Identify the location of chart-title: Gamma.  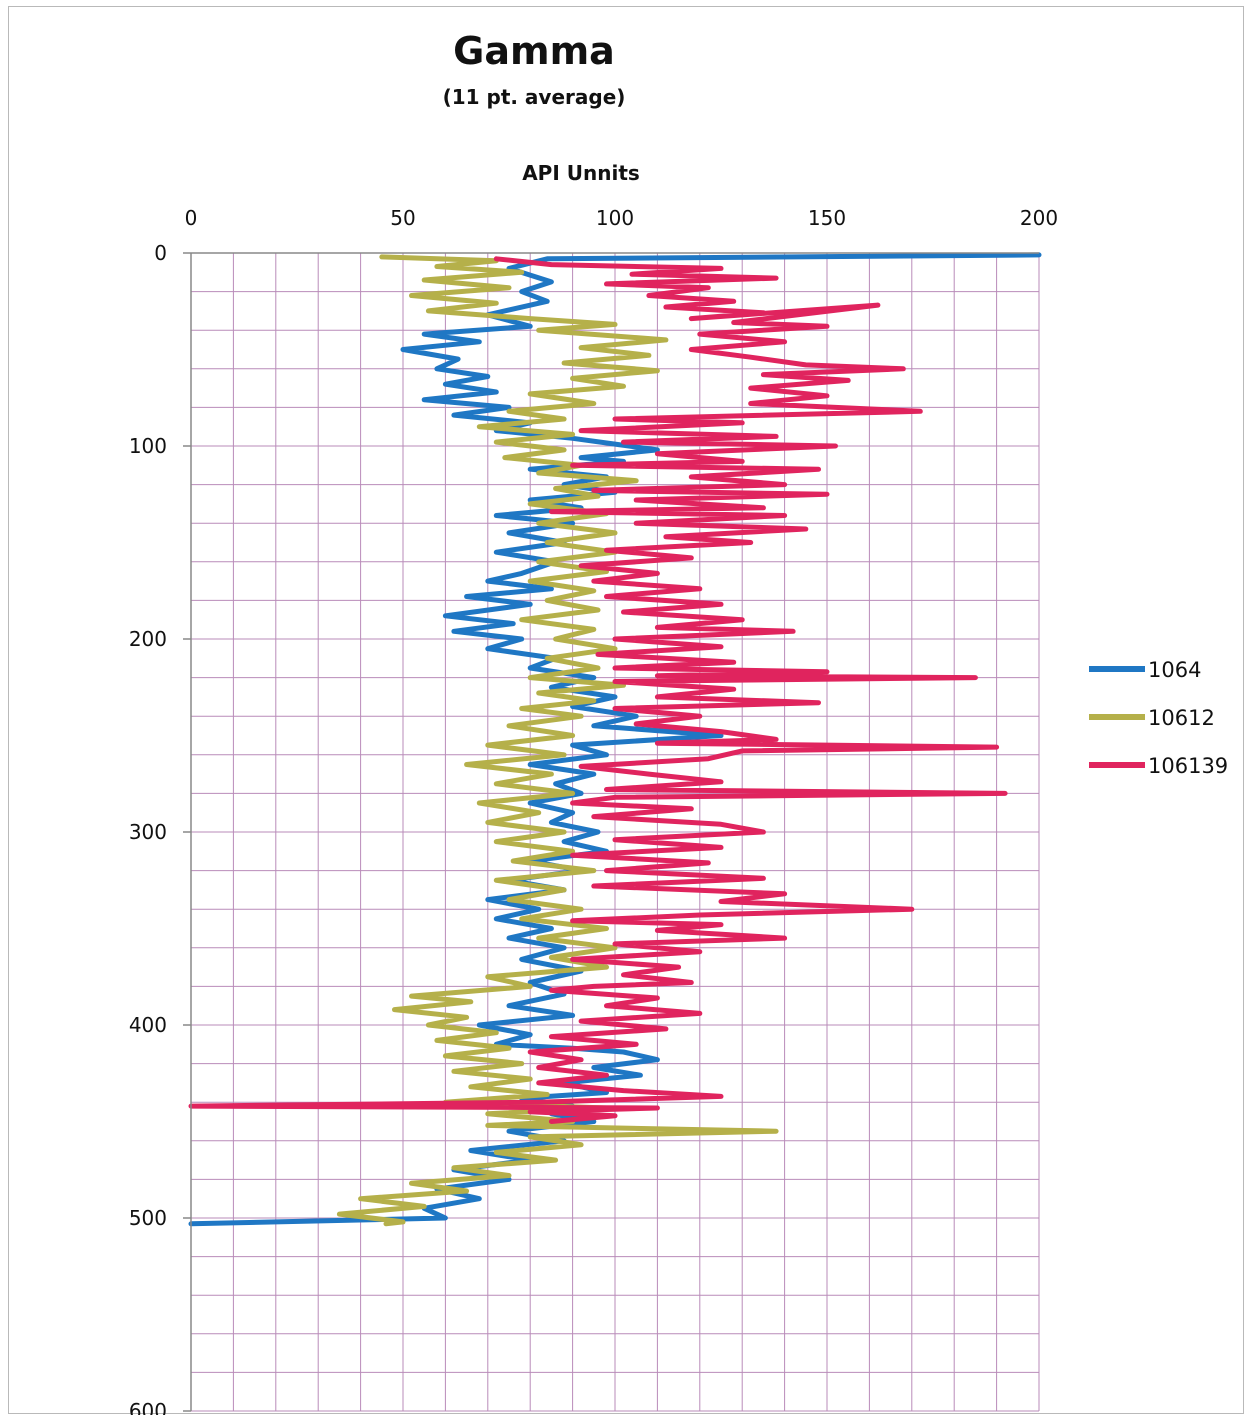
(534, 51).